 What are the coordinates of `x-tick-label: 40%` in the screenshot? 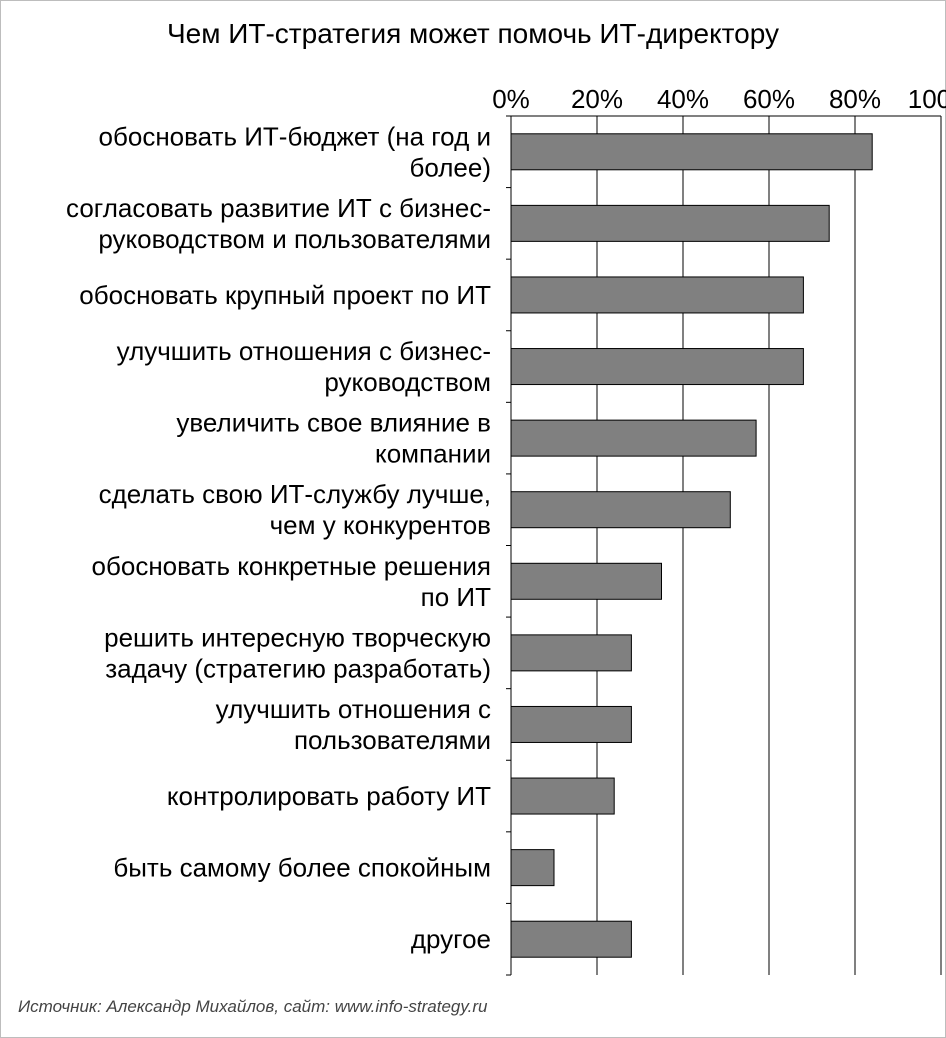 It's located at (683, 99).